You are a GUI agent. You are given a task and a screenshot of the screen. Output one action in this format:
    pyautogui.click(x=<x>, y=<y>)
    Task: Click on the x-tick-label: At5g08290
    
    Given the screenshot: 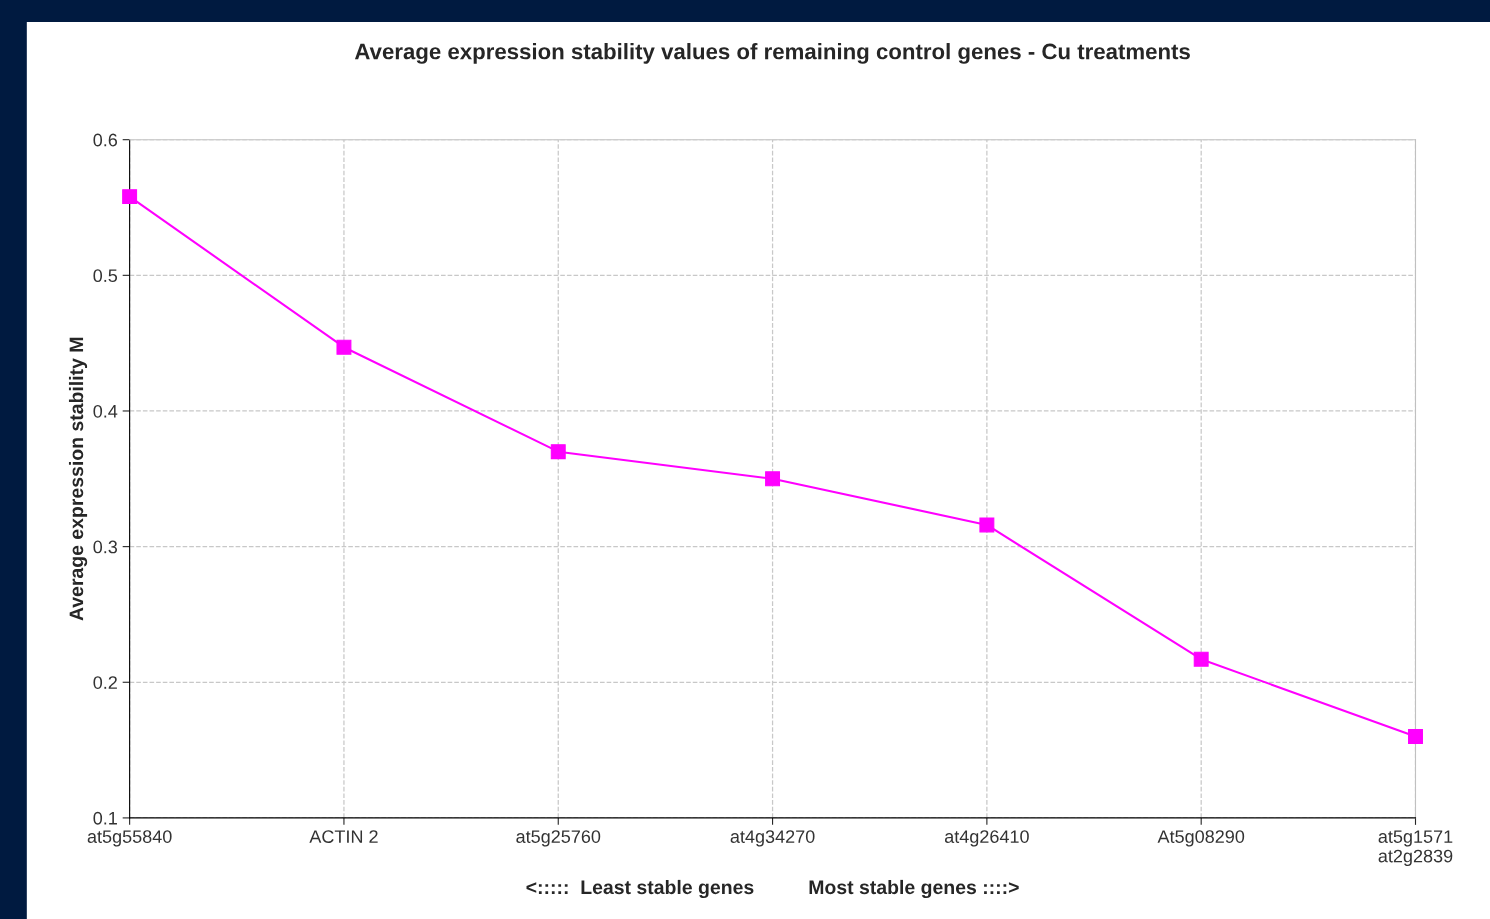 What is the action you would take?
    pyautogui.click(x=1201, y=838)
    